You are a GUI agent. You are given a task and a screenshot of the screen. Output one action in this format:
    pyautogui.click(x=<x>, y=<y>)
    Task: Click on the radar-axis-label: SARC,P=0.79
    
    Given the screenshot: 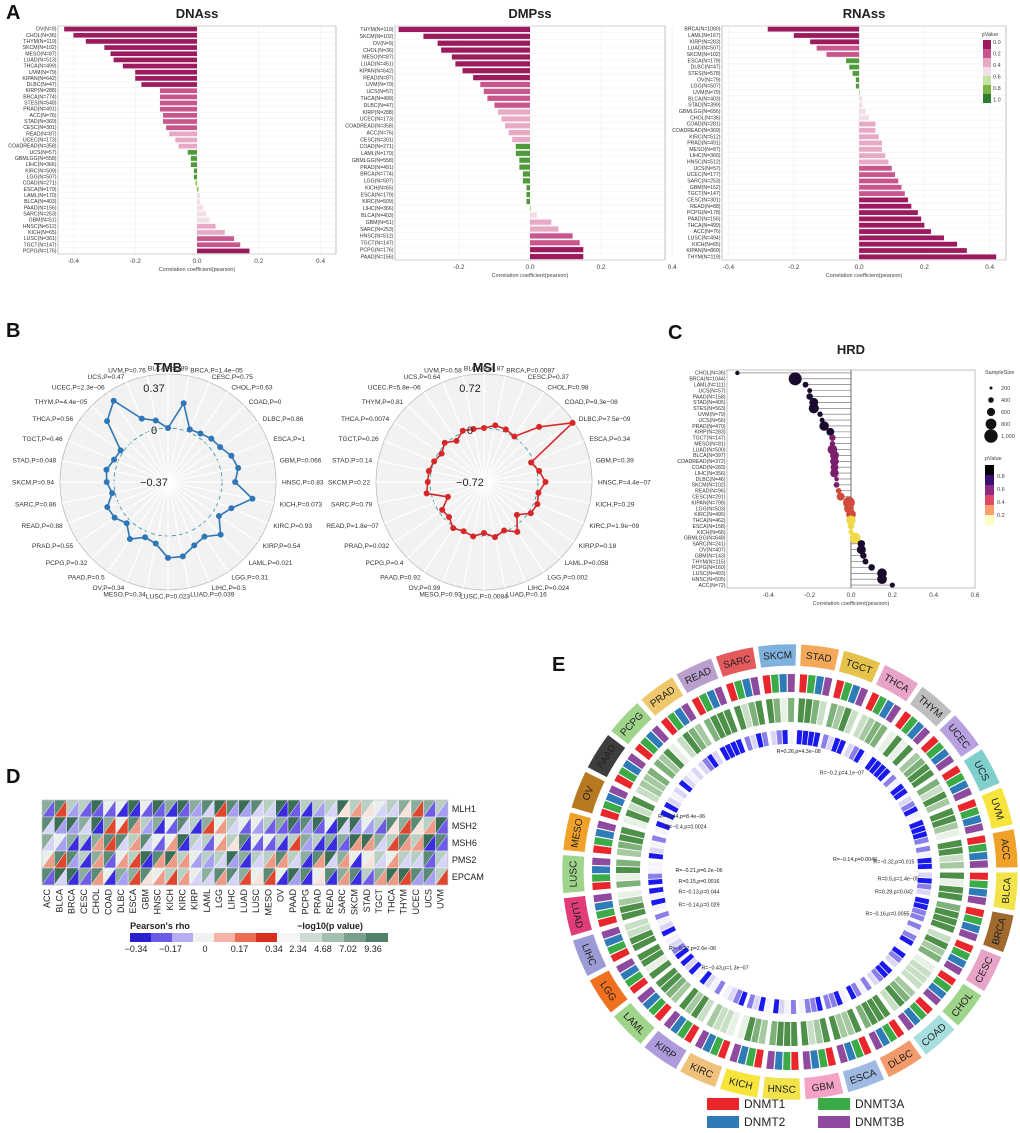 What is the action you would take?
    pyautogui.click(x=352, y=505)
    